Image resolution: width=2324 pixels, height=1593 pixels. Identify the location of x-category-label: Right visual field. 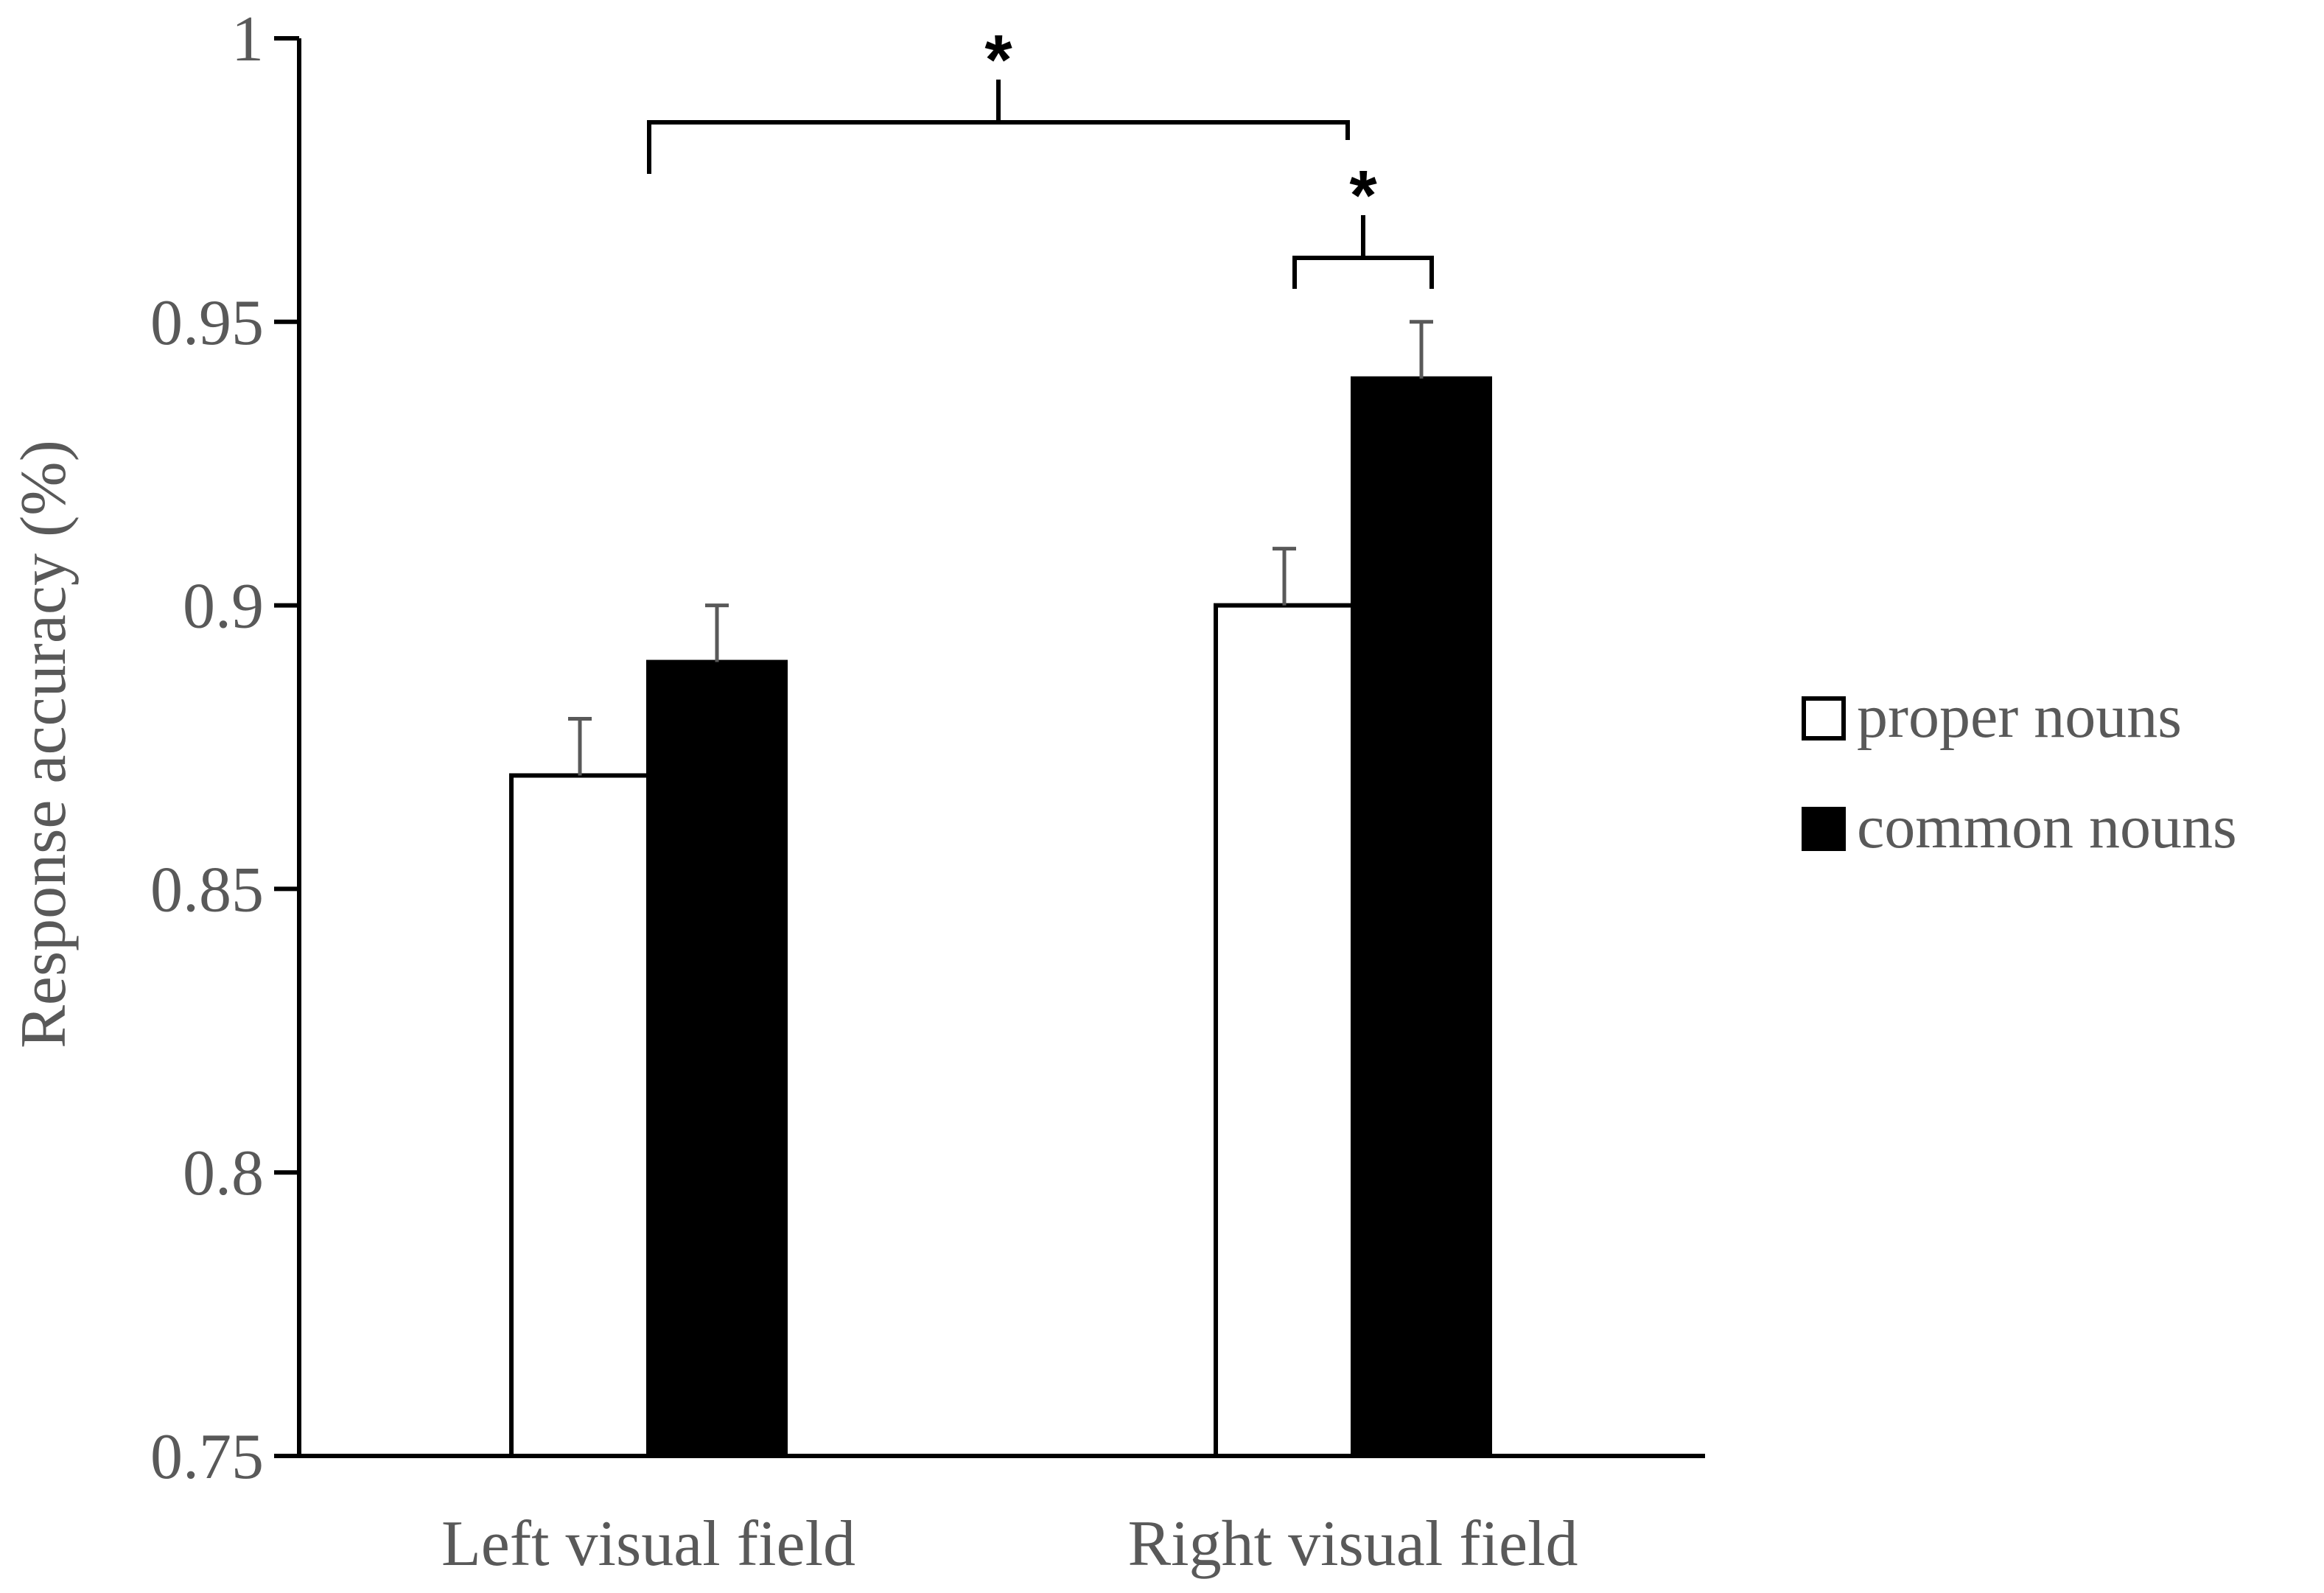
(1352, 1544).